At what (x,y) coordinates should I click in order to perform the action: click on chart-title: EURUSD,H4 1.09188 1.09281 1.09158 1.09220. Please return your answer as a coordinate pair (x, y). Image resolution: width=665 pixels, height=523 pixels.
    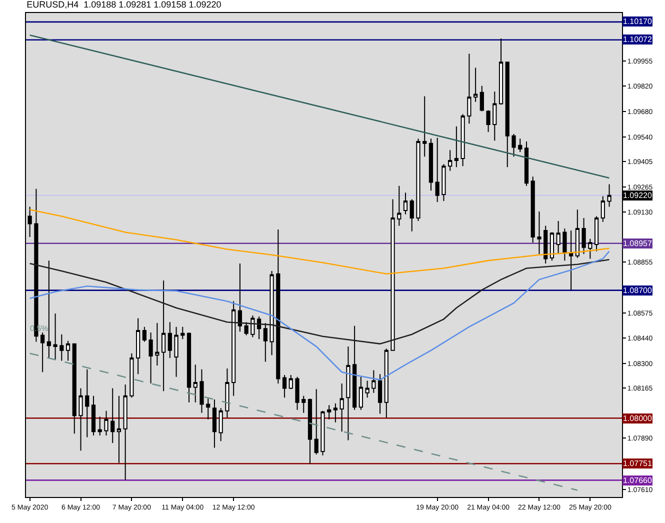
    Looking at the image, I should click on (124, 5).